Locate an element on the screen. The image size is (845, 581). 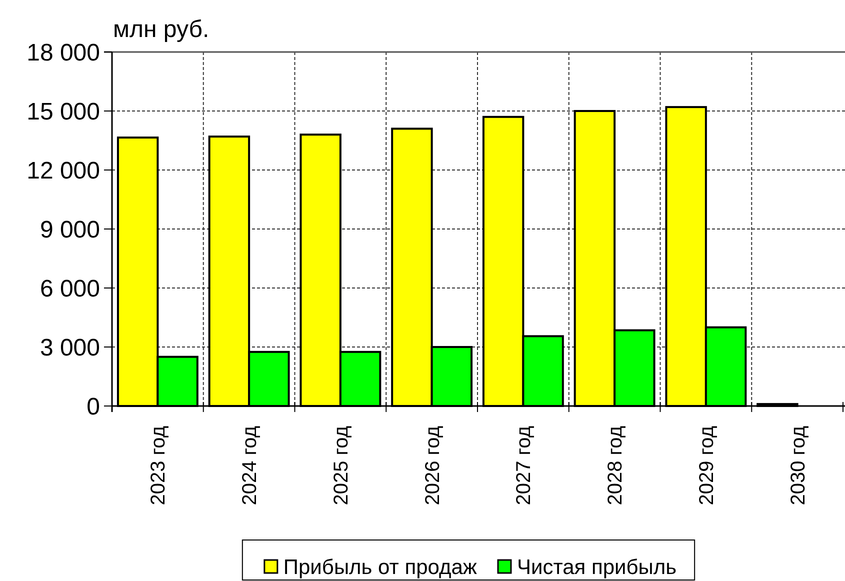
y-tick-label: 15 000 is located at coordinates (63, 112).